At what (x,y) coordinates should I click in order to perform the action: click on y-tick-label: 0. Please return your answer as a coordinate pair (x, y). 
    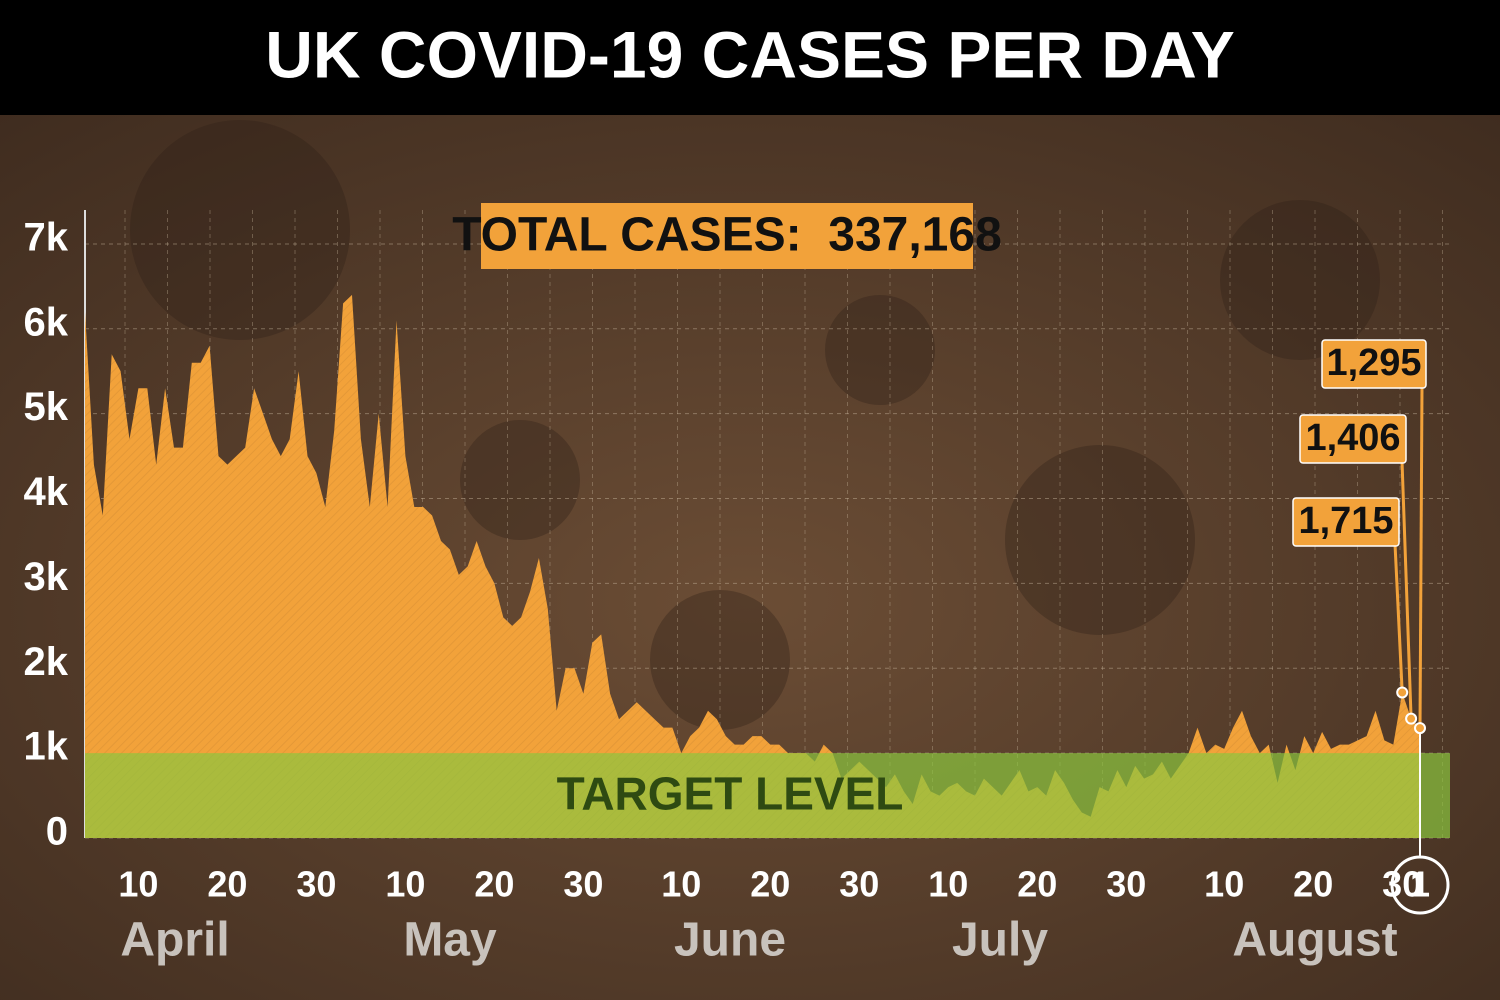
    Looking at the image, I should click on (57, 832).